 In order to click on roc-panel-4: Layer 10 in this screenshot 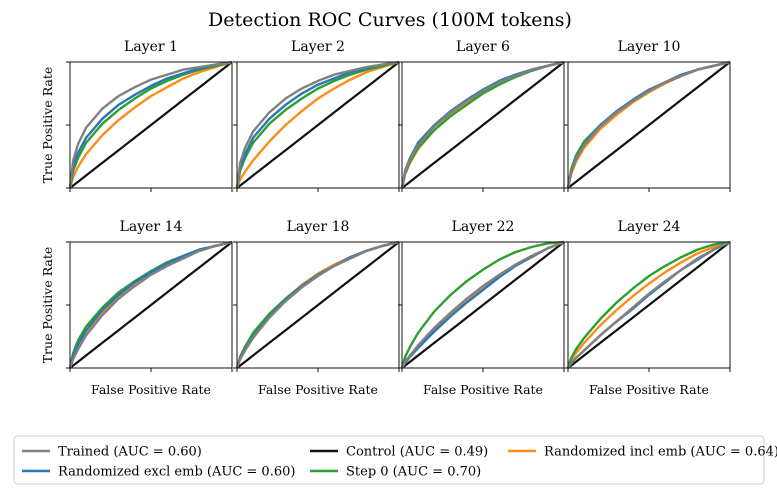, I will do `click(647, 115)`.